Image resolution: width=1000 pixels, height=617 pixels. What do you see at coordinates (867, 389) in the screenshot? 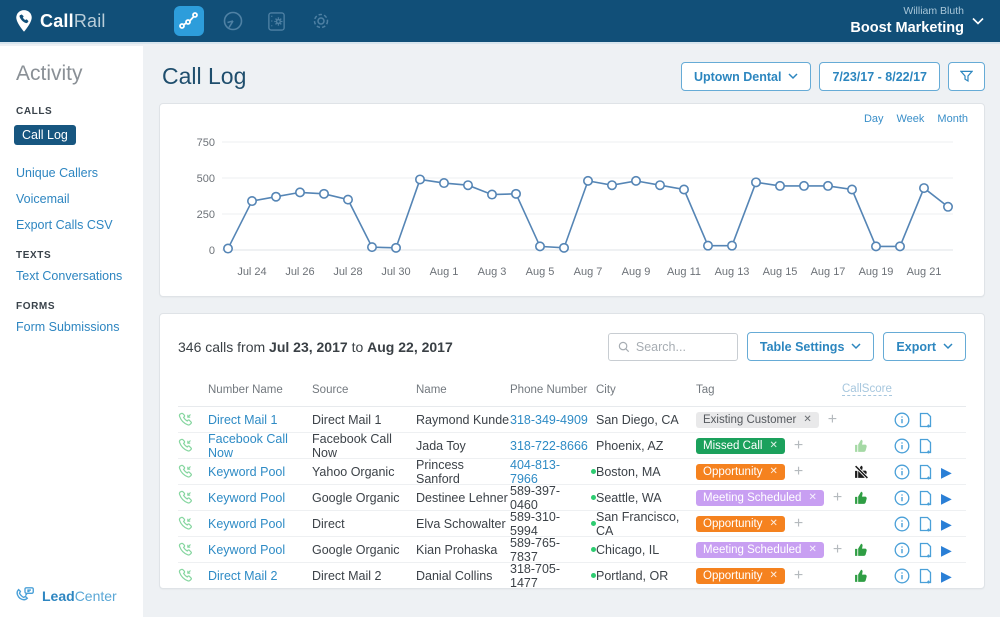
I see `col-callscore: CallScore` at bounding box center [867, 389].